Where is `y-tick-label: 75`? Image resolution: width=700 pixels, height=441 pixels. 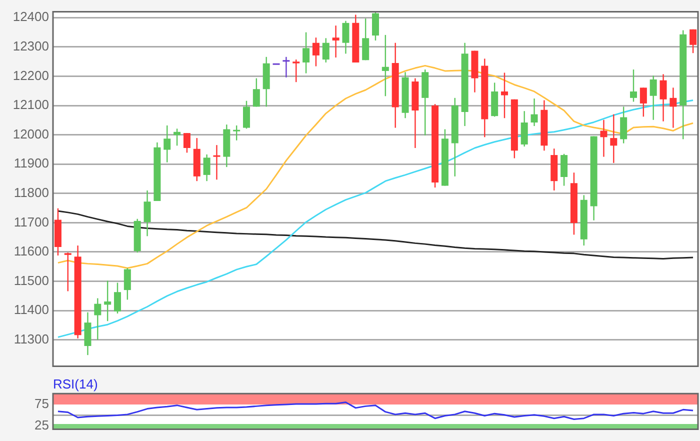
y-tick-label: 75 is located at coordinates (41, 404).